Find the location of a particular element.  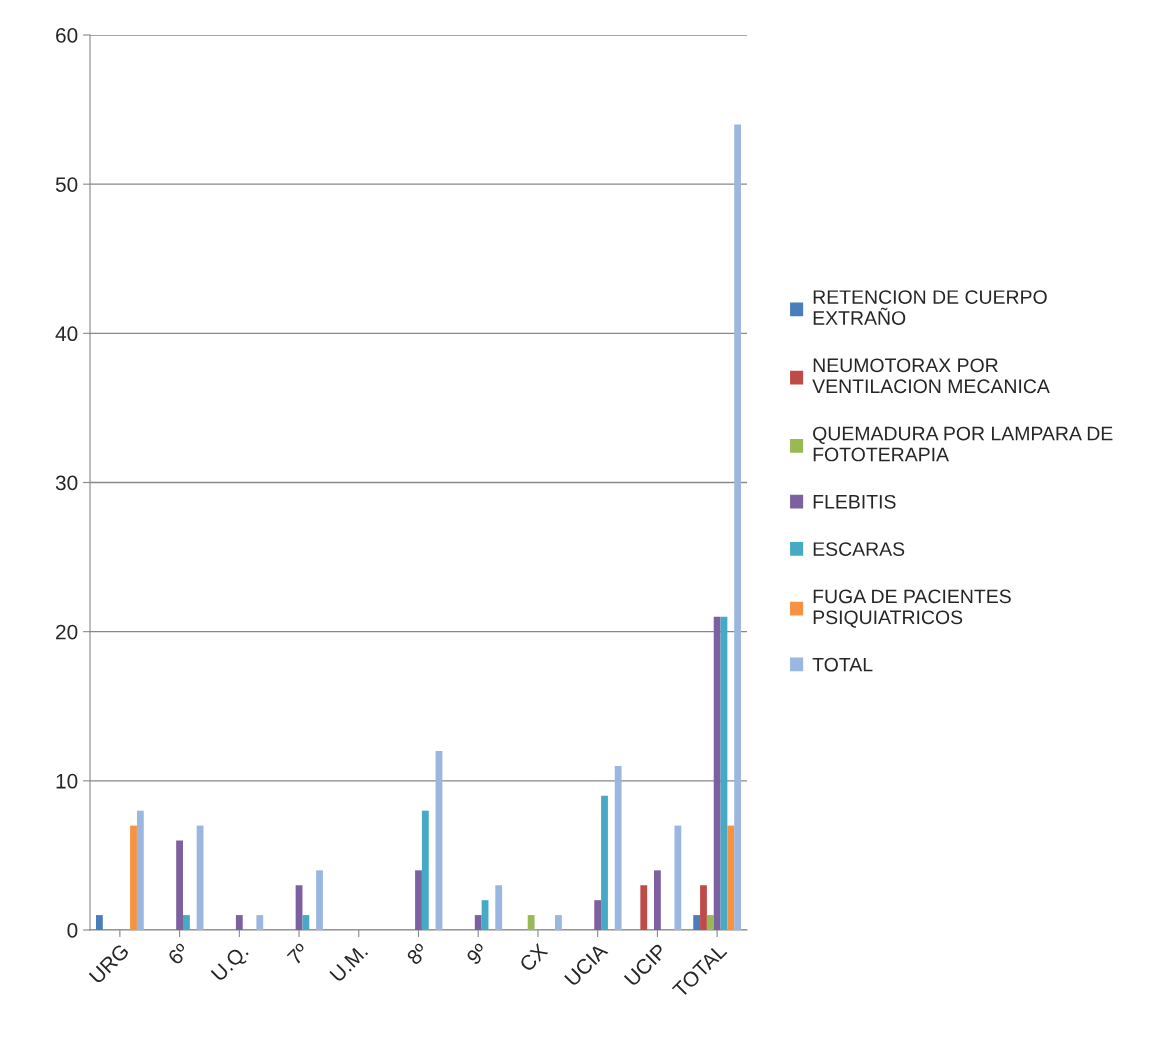

y-tick-label: 0 is located at coordinates (72, 930).